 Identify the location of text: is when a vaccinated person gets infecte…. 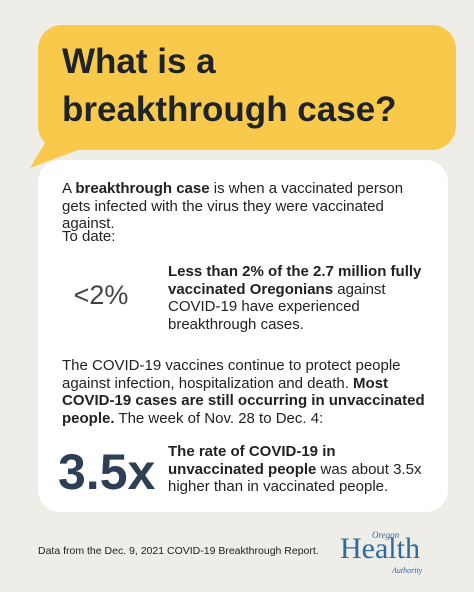
(233, 206).